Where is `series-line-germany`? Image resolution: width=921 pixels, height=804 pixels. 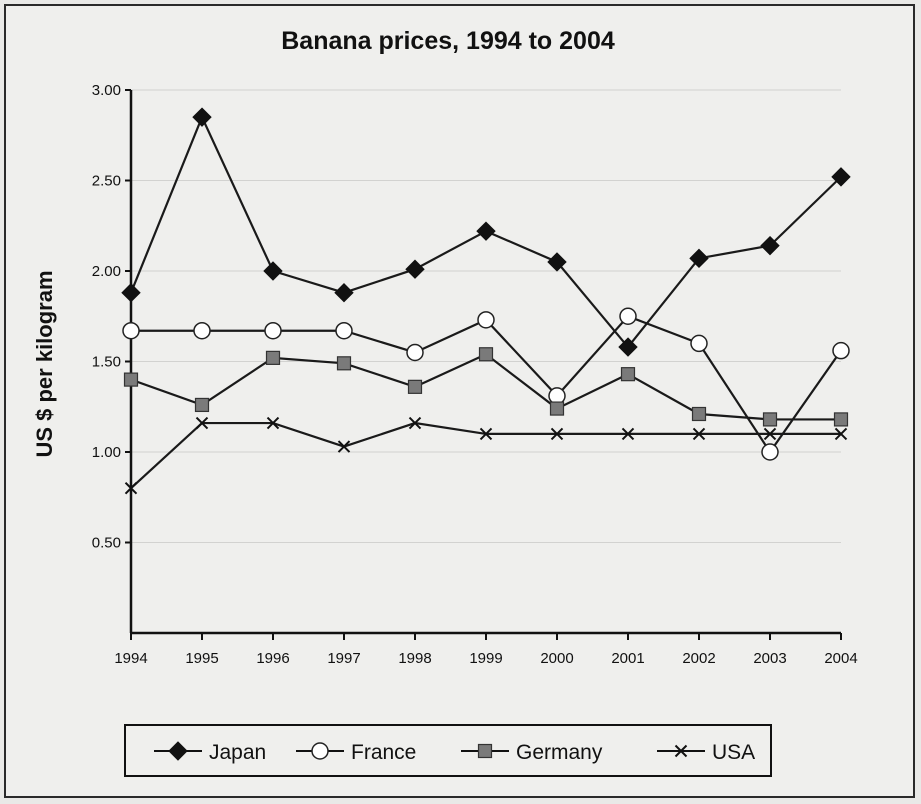
series-line-germany is located at coordinates (485, 386).